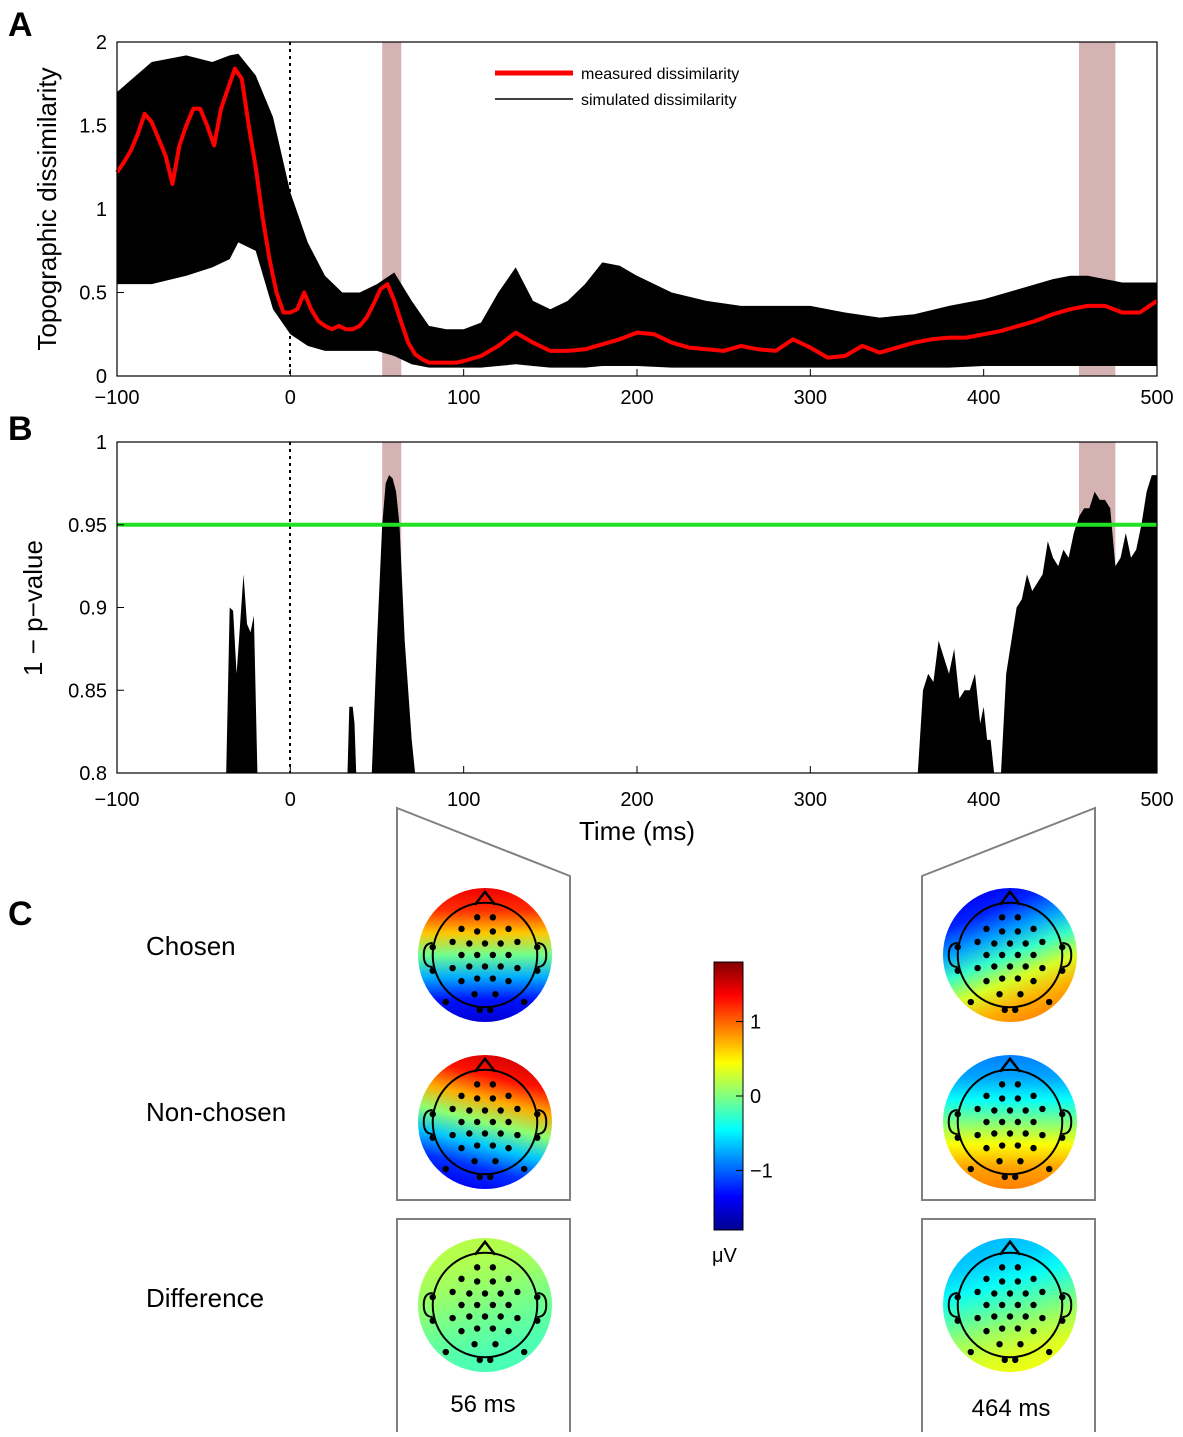 The width and height of the screenshot is (1183, 1437). What do you see at coordinates (20, 25) in the screenshot?
I see `panel-letter-a: A` at bounding box center [20, 25].